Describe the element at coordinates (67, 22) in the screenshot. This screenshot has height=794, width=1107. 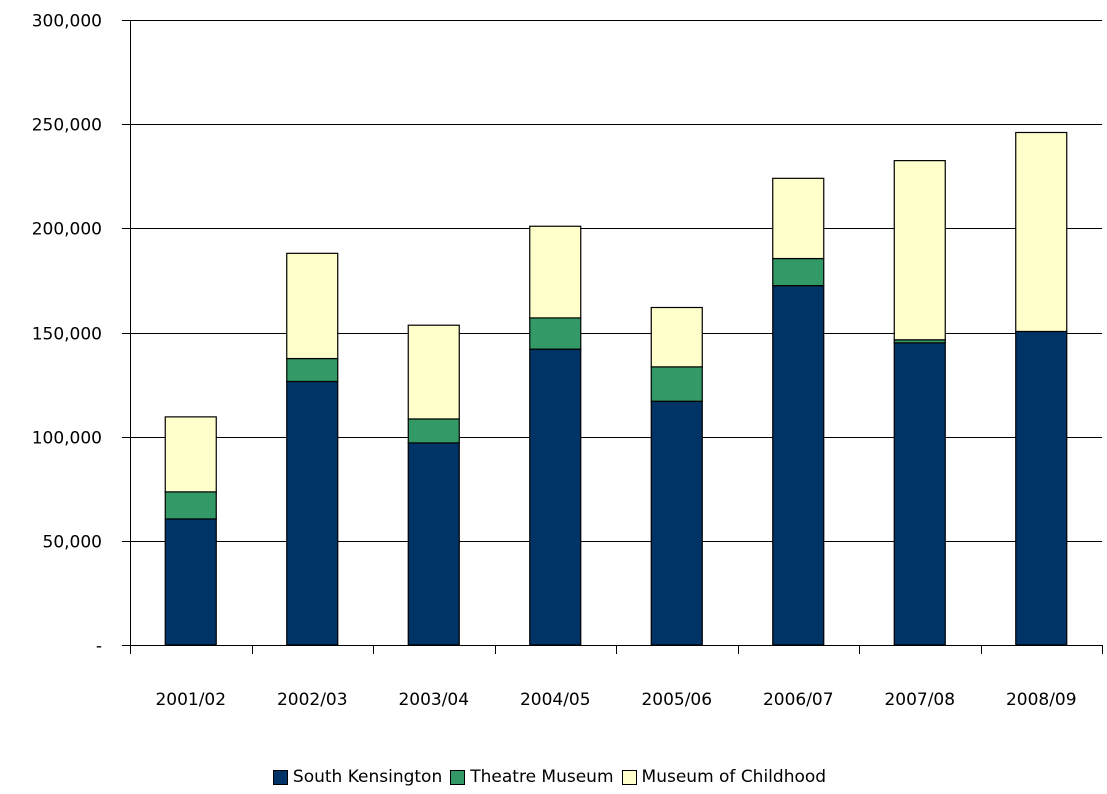
I see `y-tick-label: 300,000` at that location.